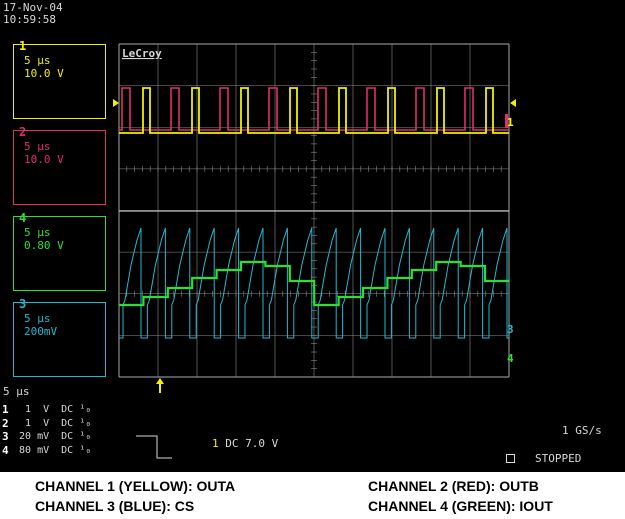  What do you see at coordinates (23, 46) in the screenshot?
I see `channel-1-number: 1` at bounding box center [23, 46].